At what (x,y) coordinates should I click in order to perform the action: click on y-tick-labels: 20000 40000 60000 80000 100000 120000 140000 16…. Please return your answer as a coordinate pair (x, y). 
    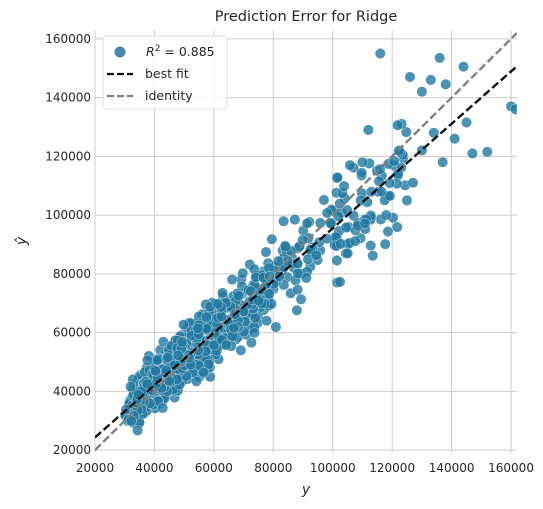
    Looking at the image, I should click on (68, 244).